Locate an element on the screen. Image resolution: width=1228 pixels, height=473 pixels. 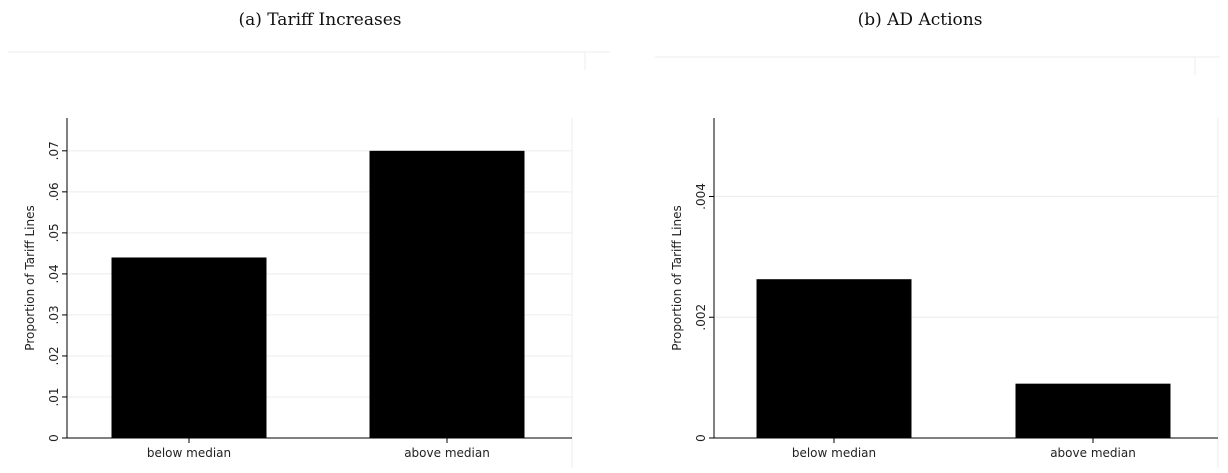
x-tick-label-b-1: above median is located at coordinates (1093, 453).